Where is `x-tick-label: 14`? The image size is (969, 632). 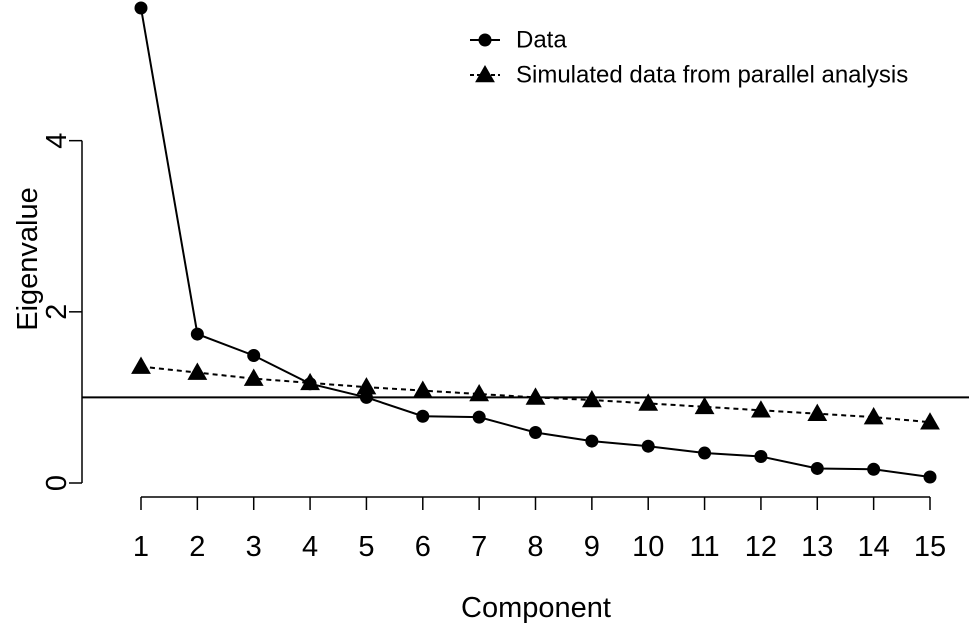 x-tick-label: 14 is located at coordinates (874, 547).